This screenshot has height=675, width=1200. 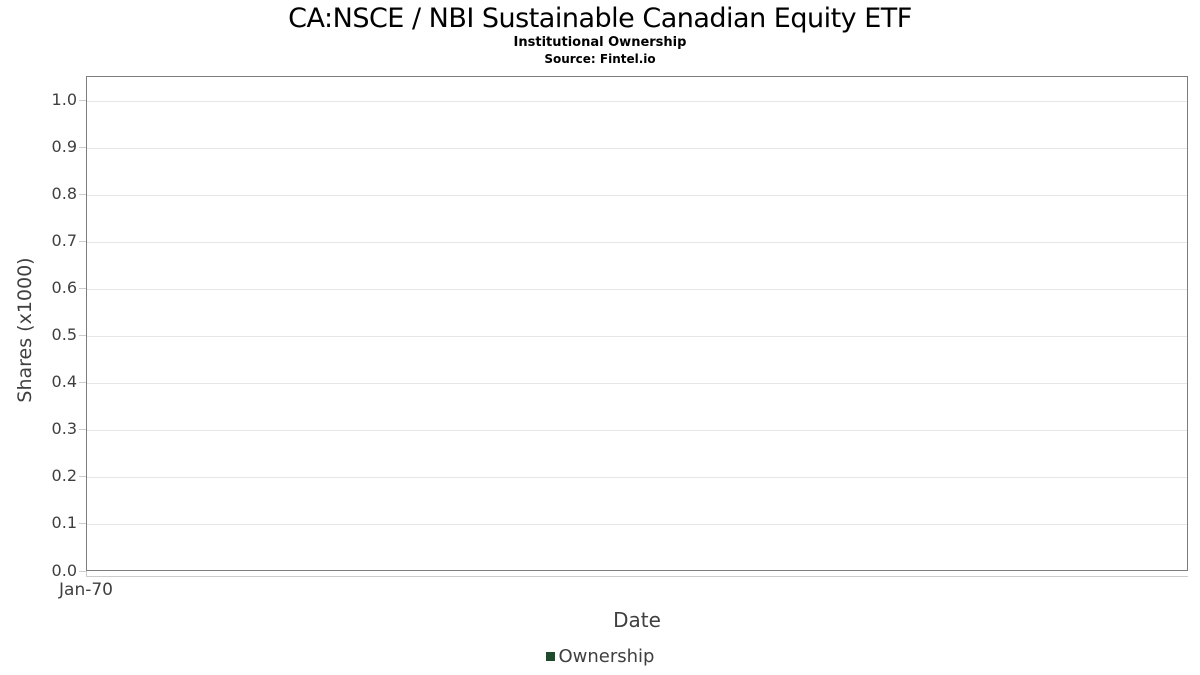 I want to click on y-tick-label: 0.8, so click(x=64, y=194).